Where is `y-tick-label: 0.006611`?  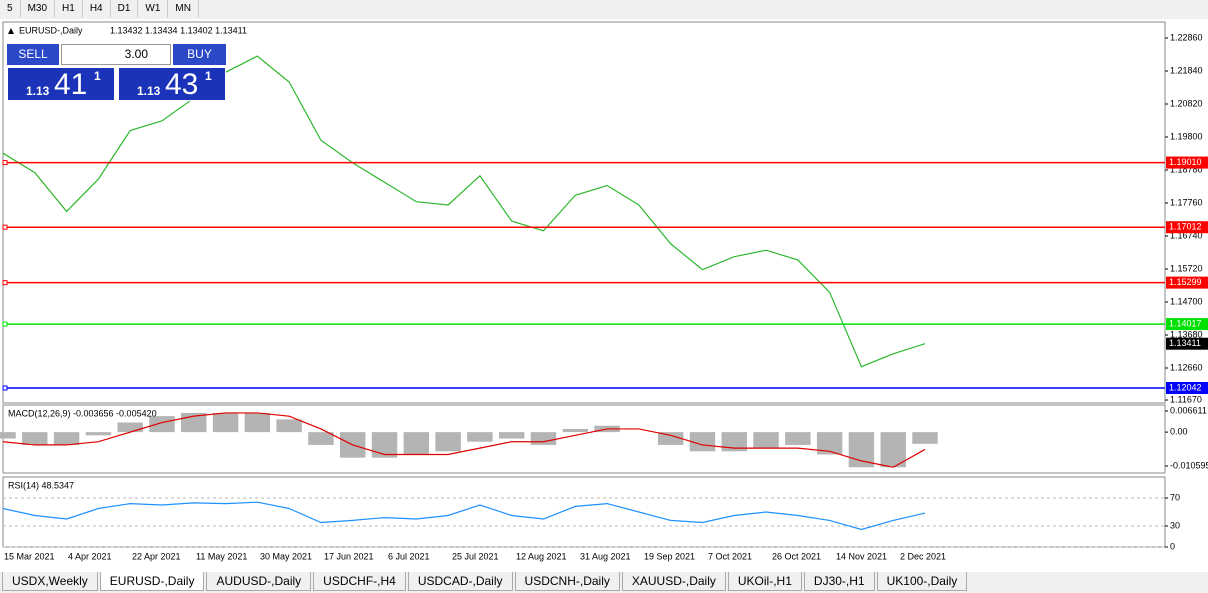 y-tick-label: 0.006611 is located at coordinates (1188, 410).